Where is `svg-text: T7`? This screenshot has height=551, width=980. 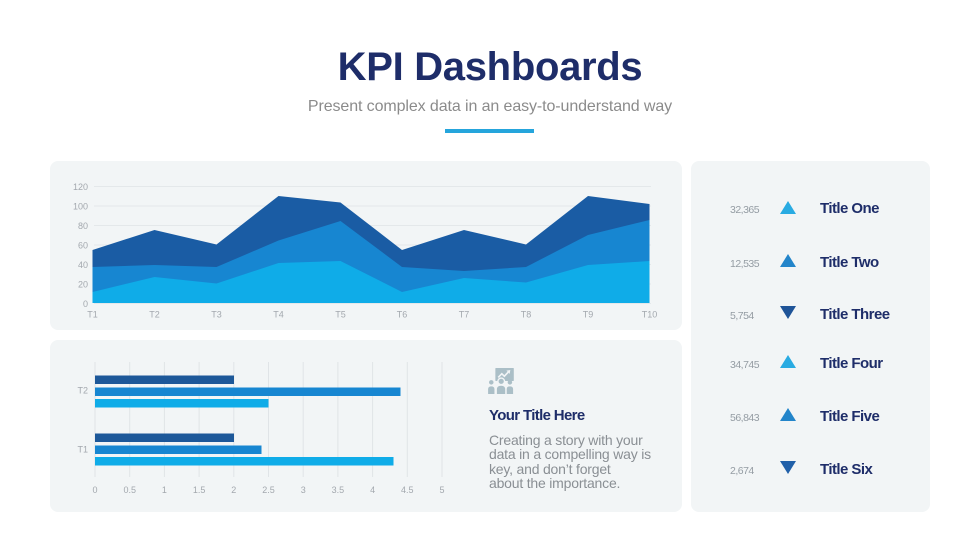
svg-text: T7 is located at coordinates (464, 315).